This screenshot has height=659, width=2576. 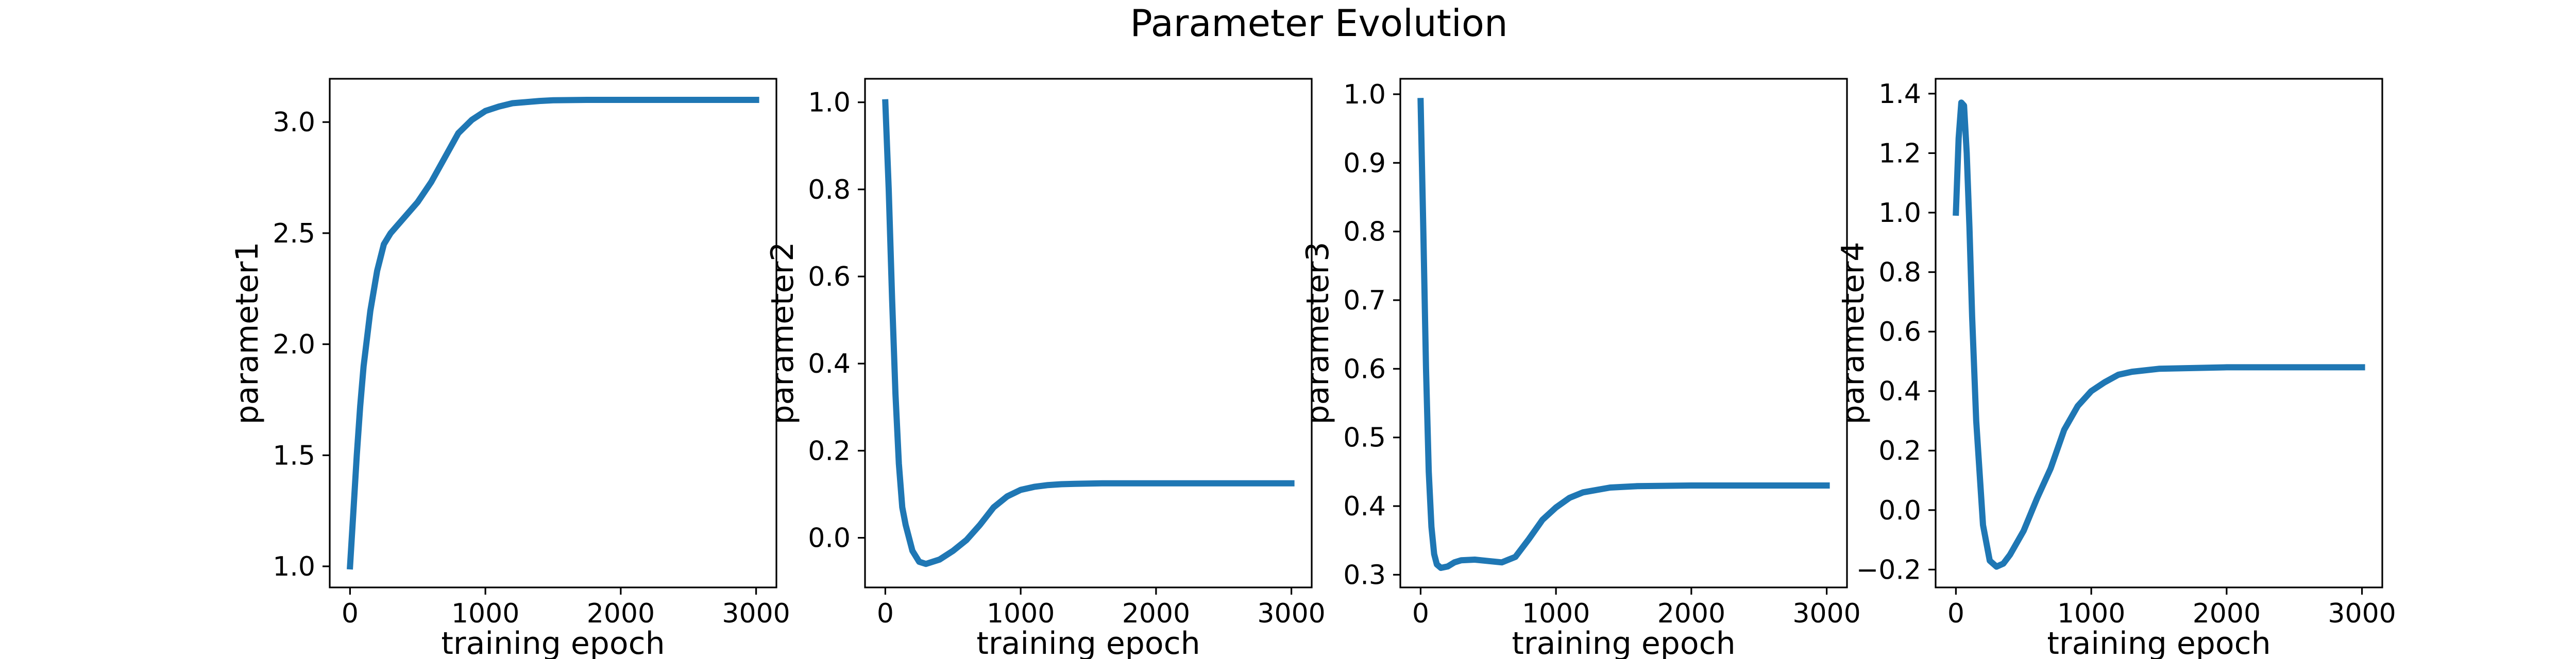 I want to click on subplot-2-x-tick-label: 1000, so click(x=1021, y=614).